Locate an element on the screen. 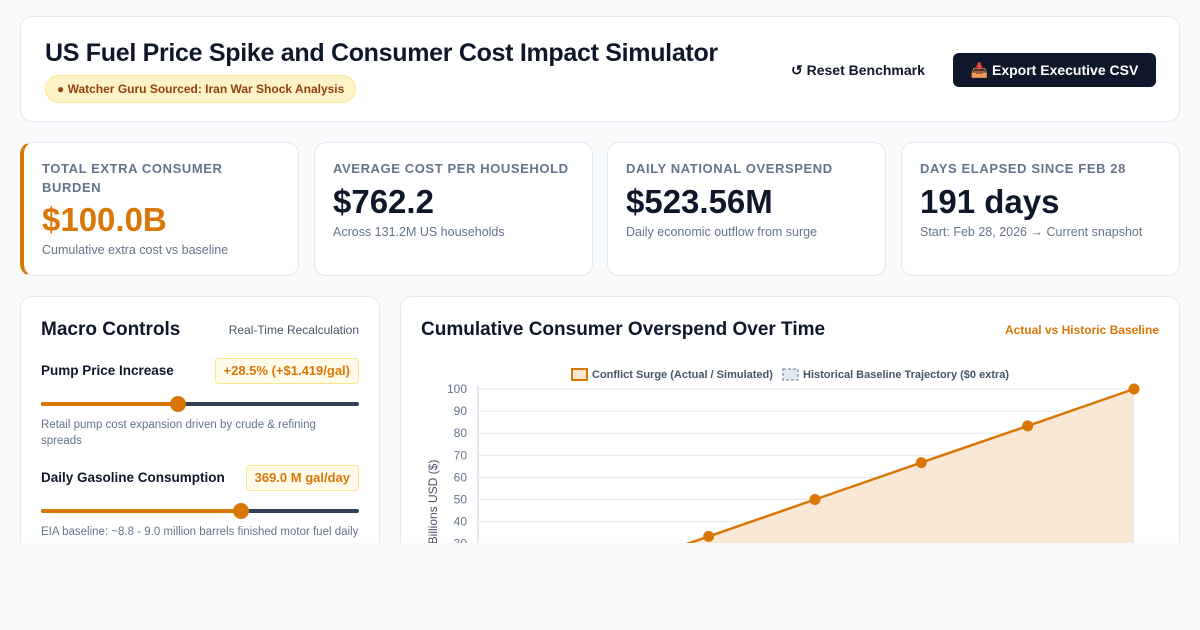 Image resolution: width=1200 pixels, height=630 pixels. realtime-label: Real-Time Recalculation is located at coordinates (293, 330).